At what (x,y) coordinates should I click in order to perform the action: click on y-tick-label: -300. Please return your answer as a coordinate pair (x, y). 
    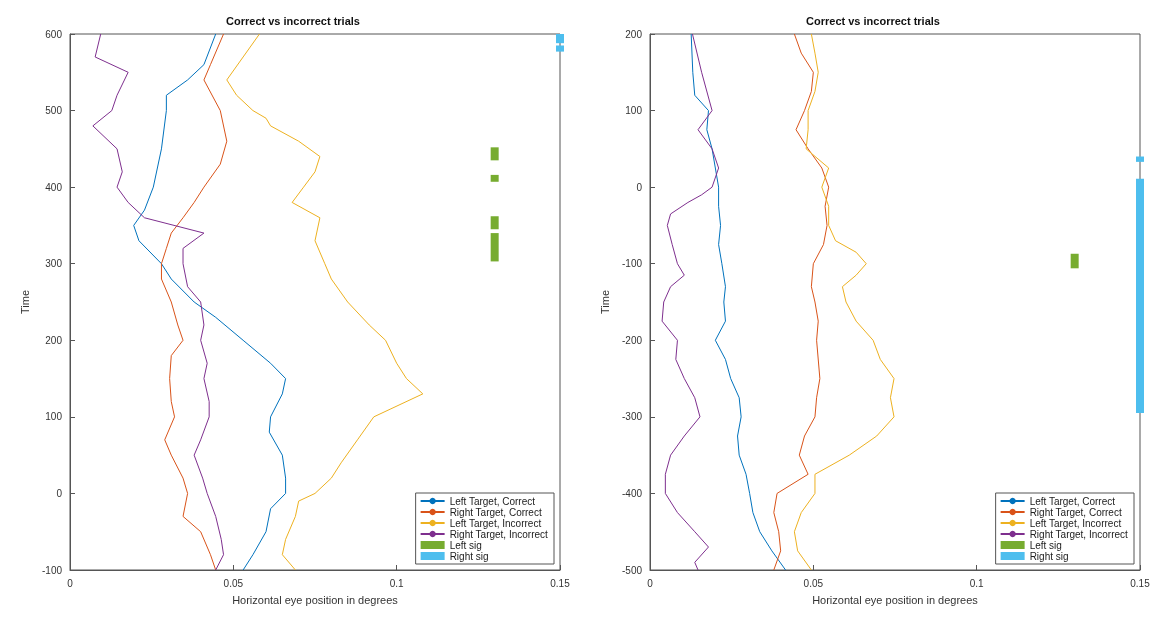
    Looking at the image, I should click on (632, 417).